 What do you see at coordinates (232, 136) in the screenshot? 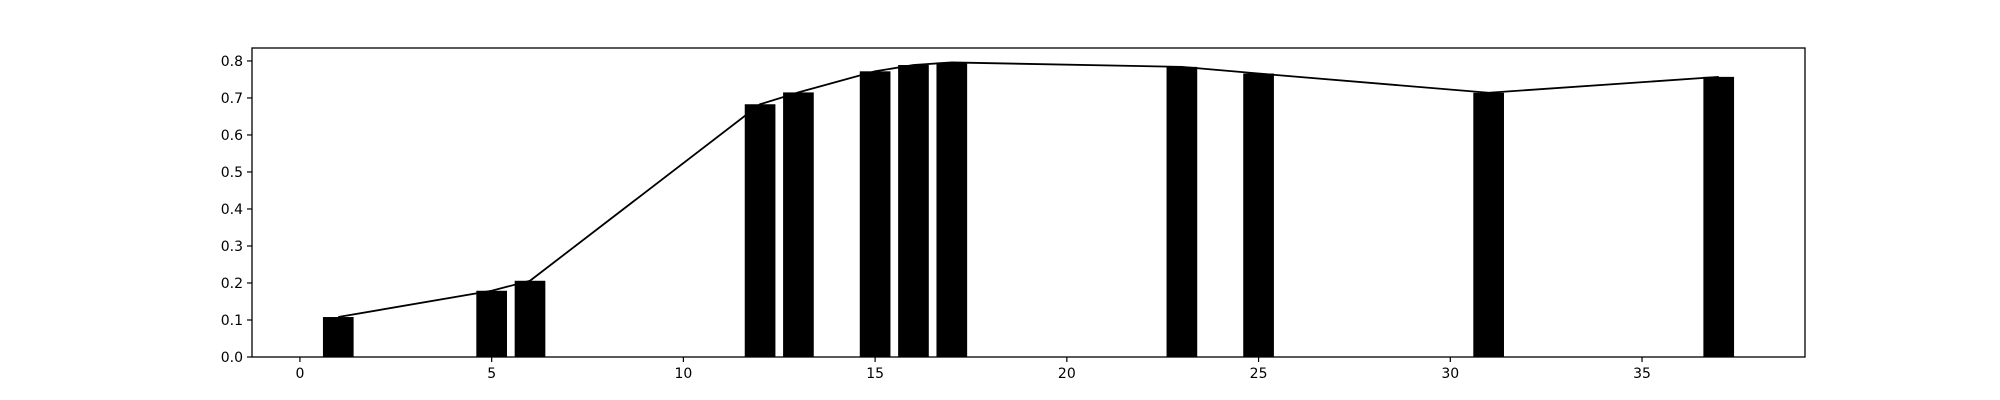
I see `y-tick-label: 0.6` at bounding box center [232, 136].